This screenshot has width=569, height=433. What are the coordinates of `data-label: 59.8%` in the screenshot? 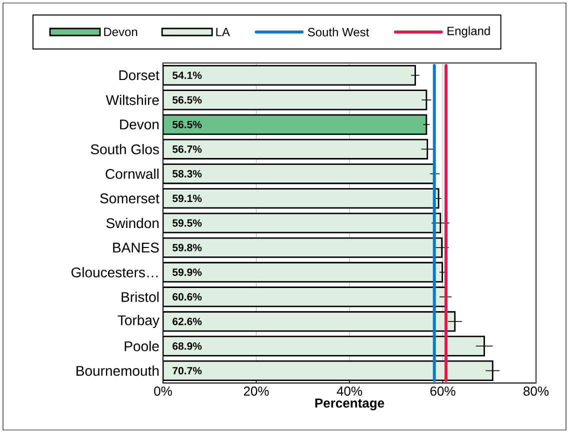 It's located at (187, 248).